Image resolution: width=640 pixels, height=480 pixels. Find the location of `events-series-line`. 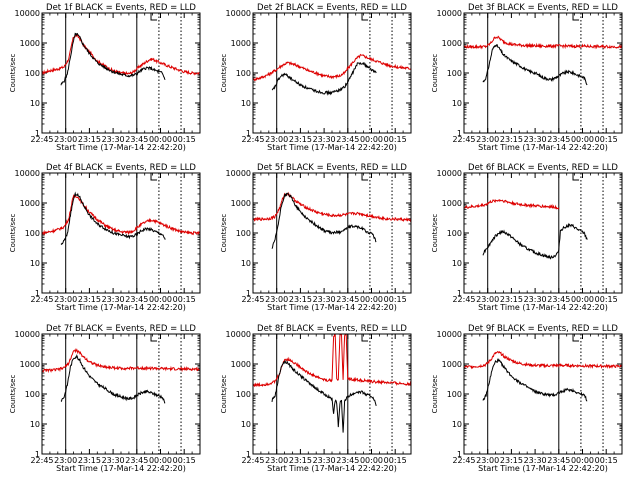

events-series-line is located at coordinates (535, 380).